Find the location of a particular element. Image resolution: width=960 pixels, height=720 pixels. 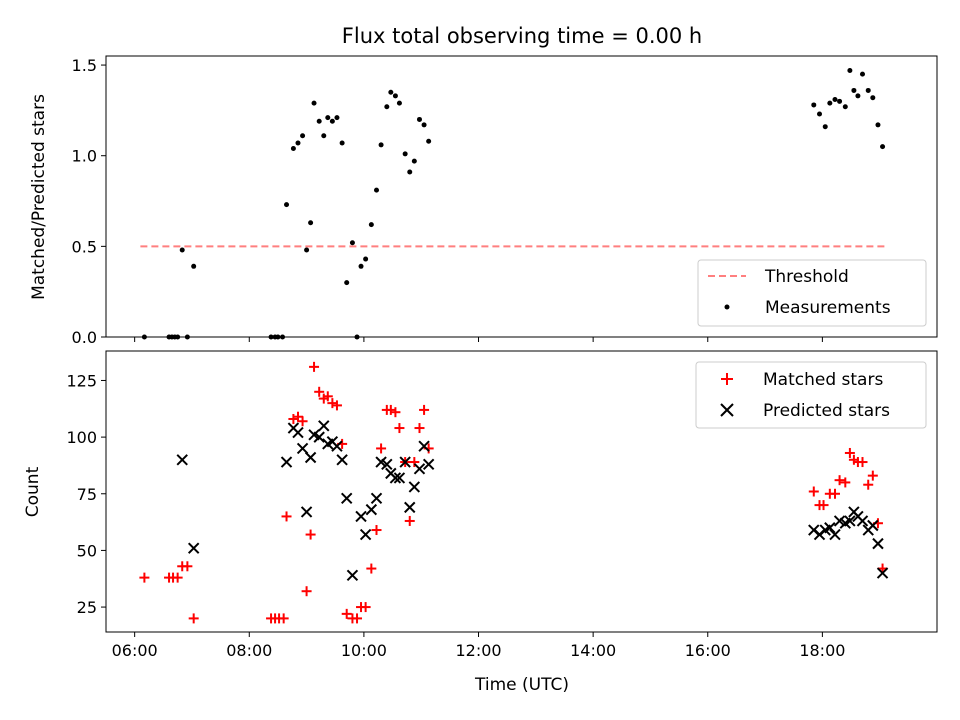

legend-measurements-label: Measurements is located at coordinates (828, 308).